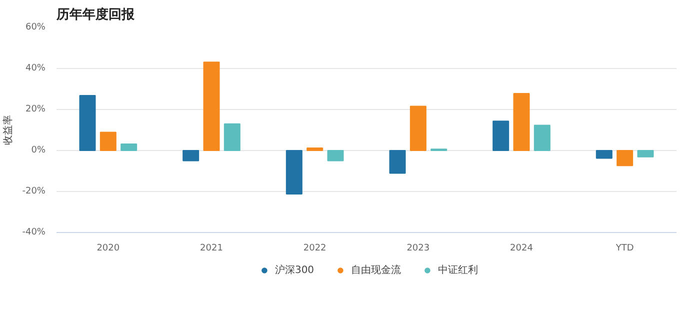 Image resolution: width=700 pixels, height=331 pixels. What do you see at coordinates (294, 270) in the screenshot?
I see `legend-label: 沪深300` at bounding box center [294, 270].